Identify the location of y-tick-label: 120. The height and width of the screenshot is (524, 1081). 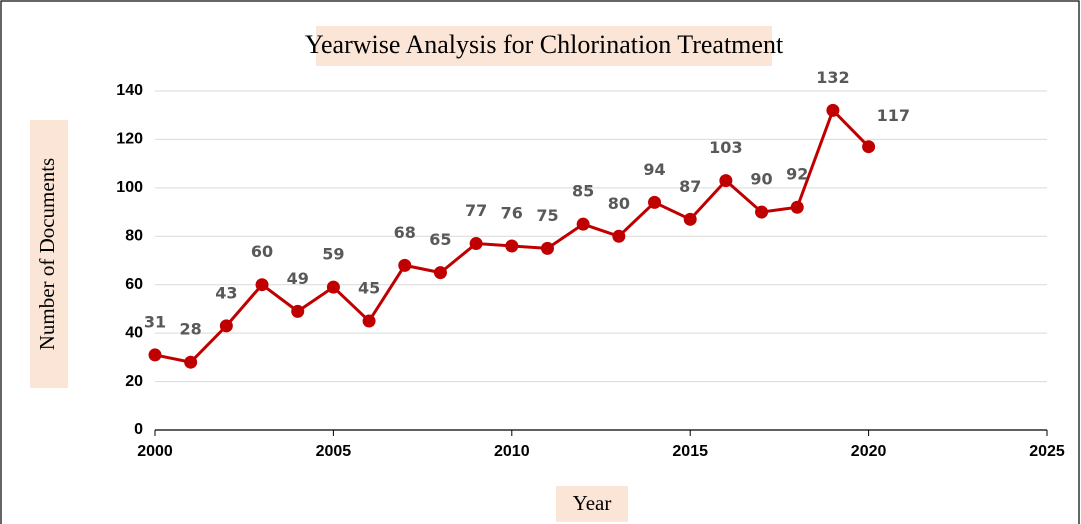
(129, 139).